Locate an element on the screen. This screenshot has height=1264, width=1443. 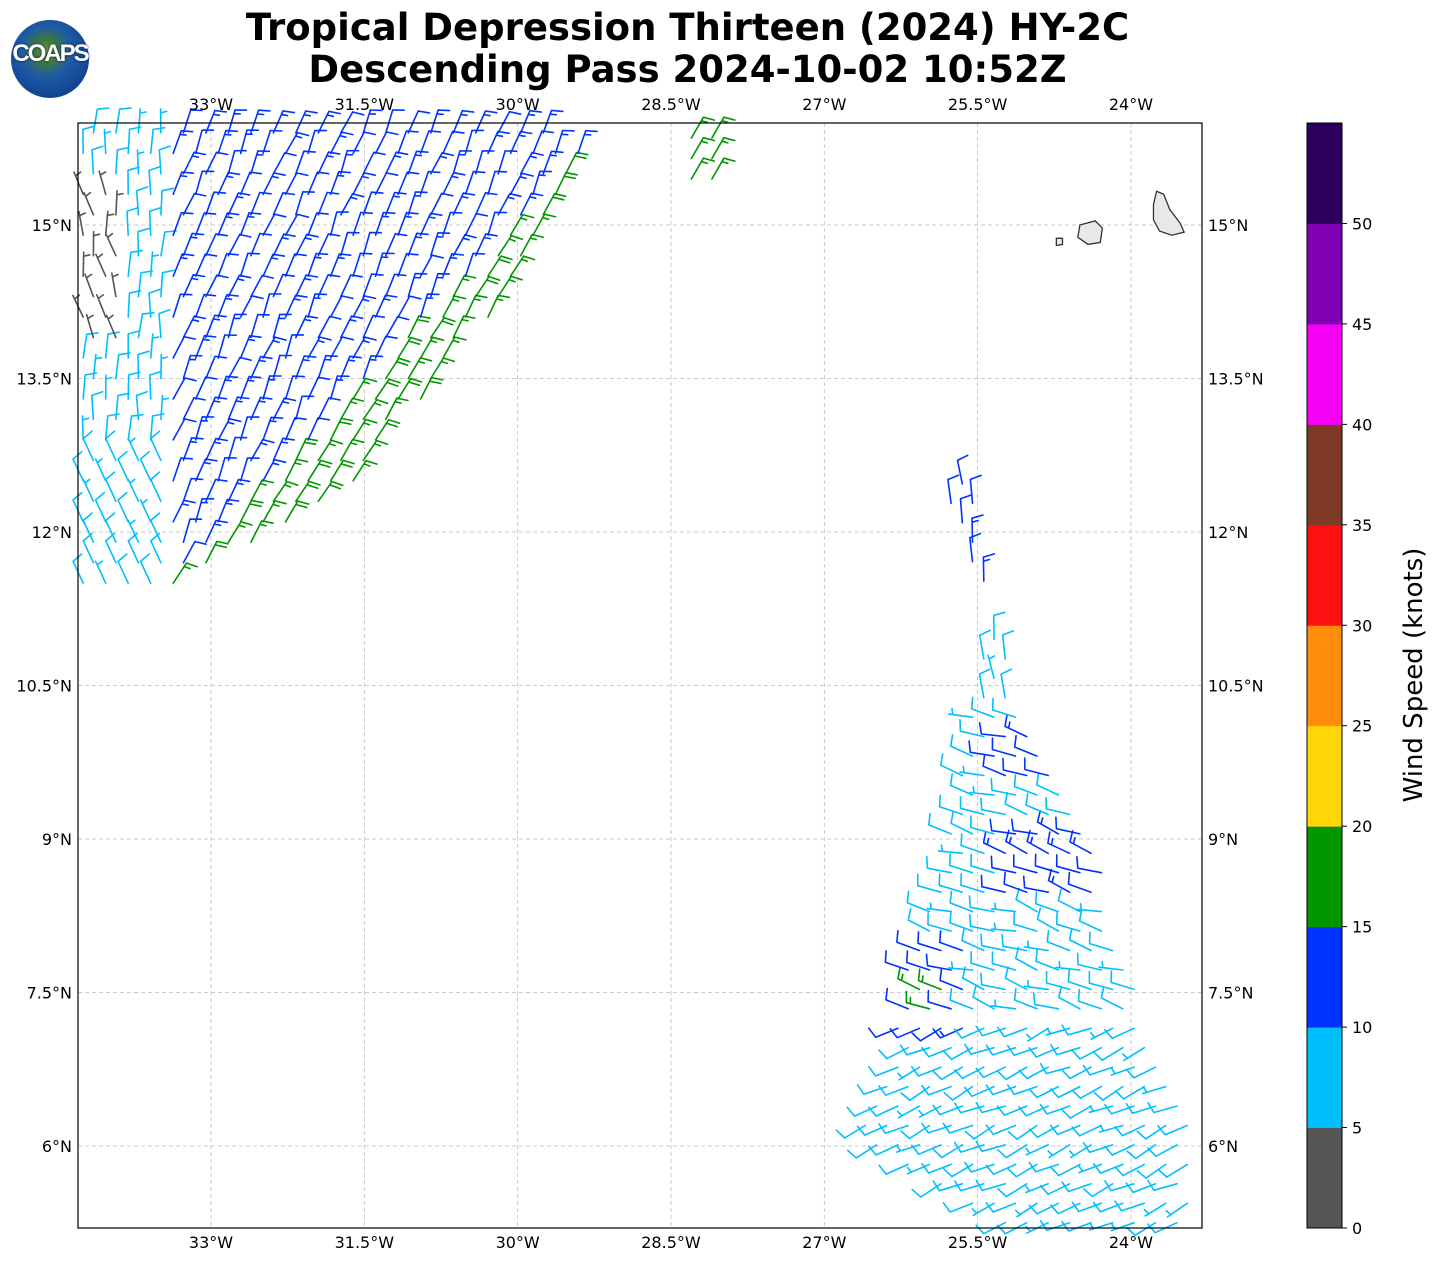
coastlines is located at coordinates (1120, 218).